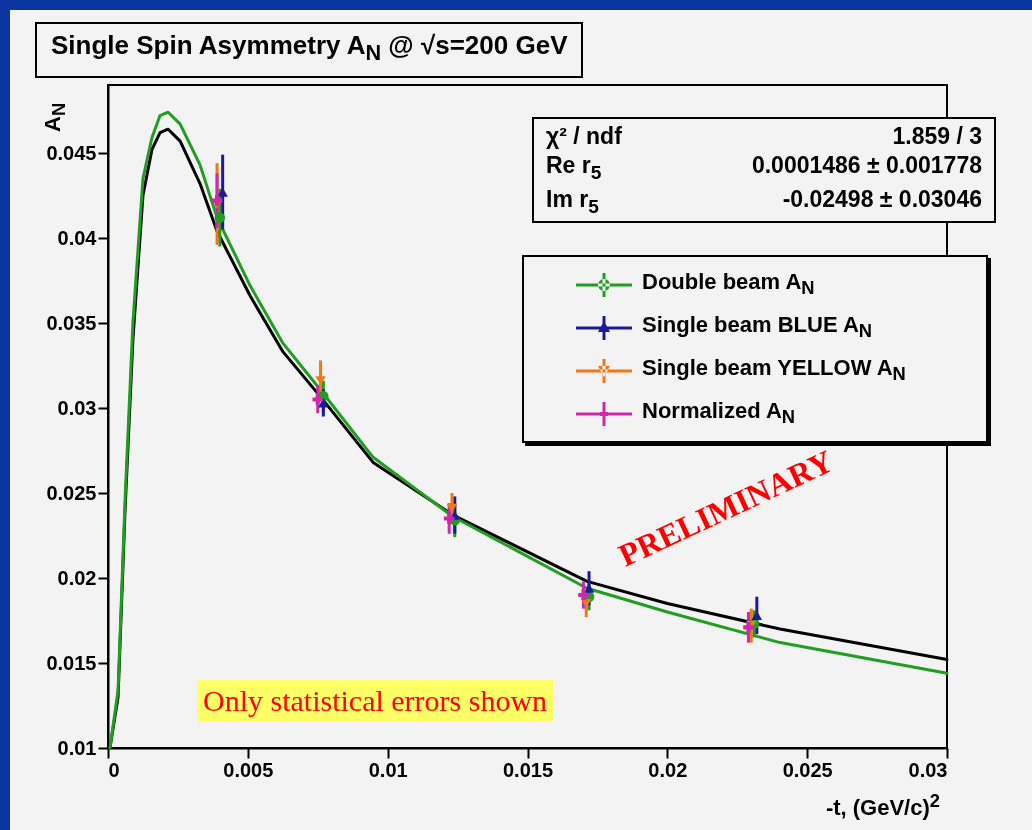 The width and height of the screenshot is (1032, 830). What do you see at coordinates (71, 492) in the screenshot?
I see `y-tick-label: 0.025` at bounding box center [71, 492].